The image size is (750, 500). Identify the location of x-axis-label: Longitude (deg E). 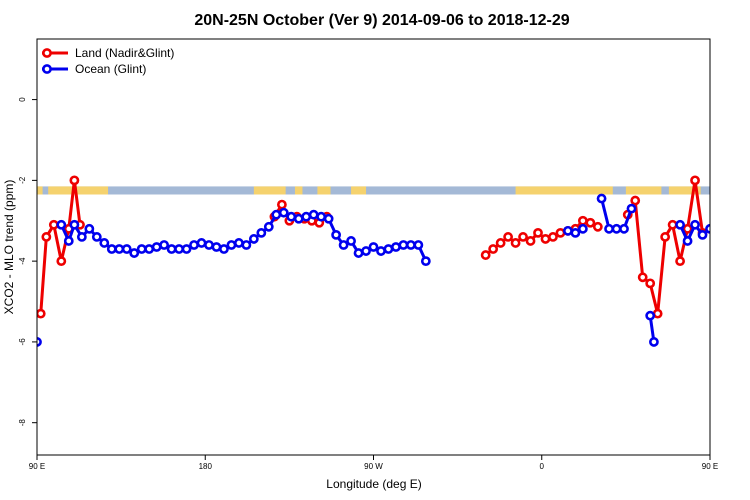
(373, 484).